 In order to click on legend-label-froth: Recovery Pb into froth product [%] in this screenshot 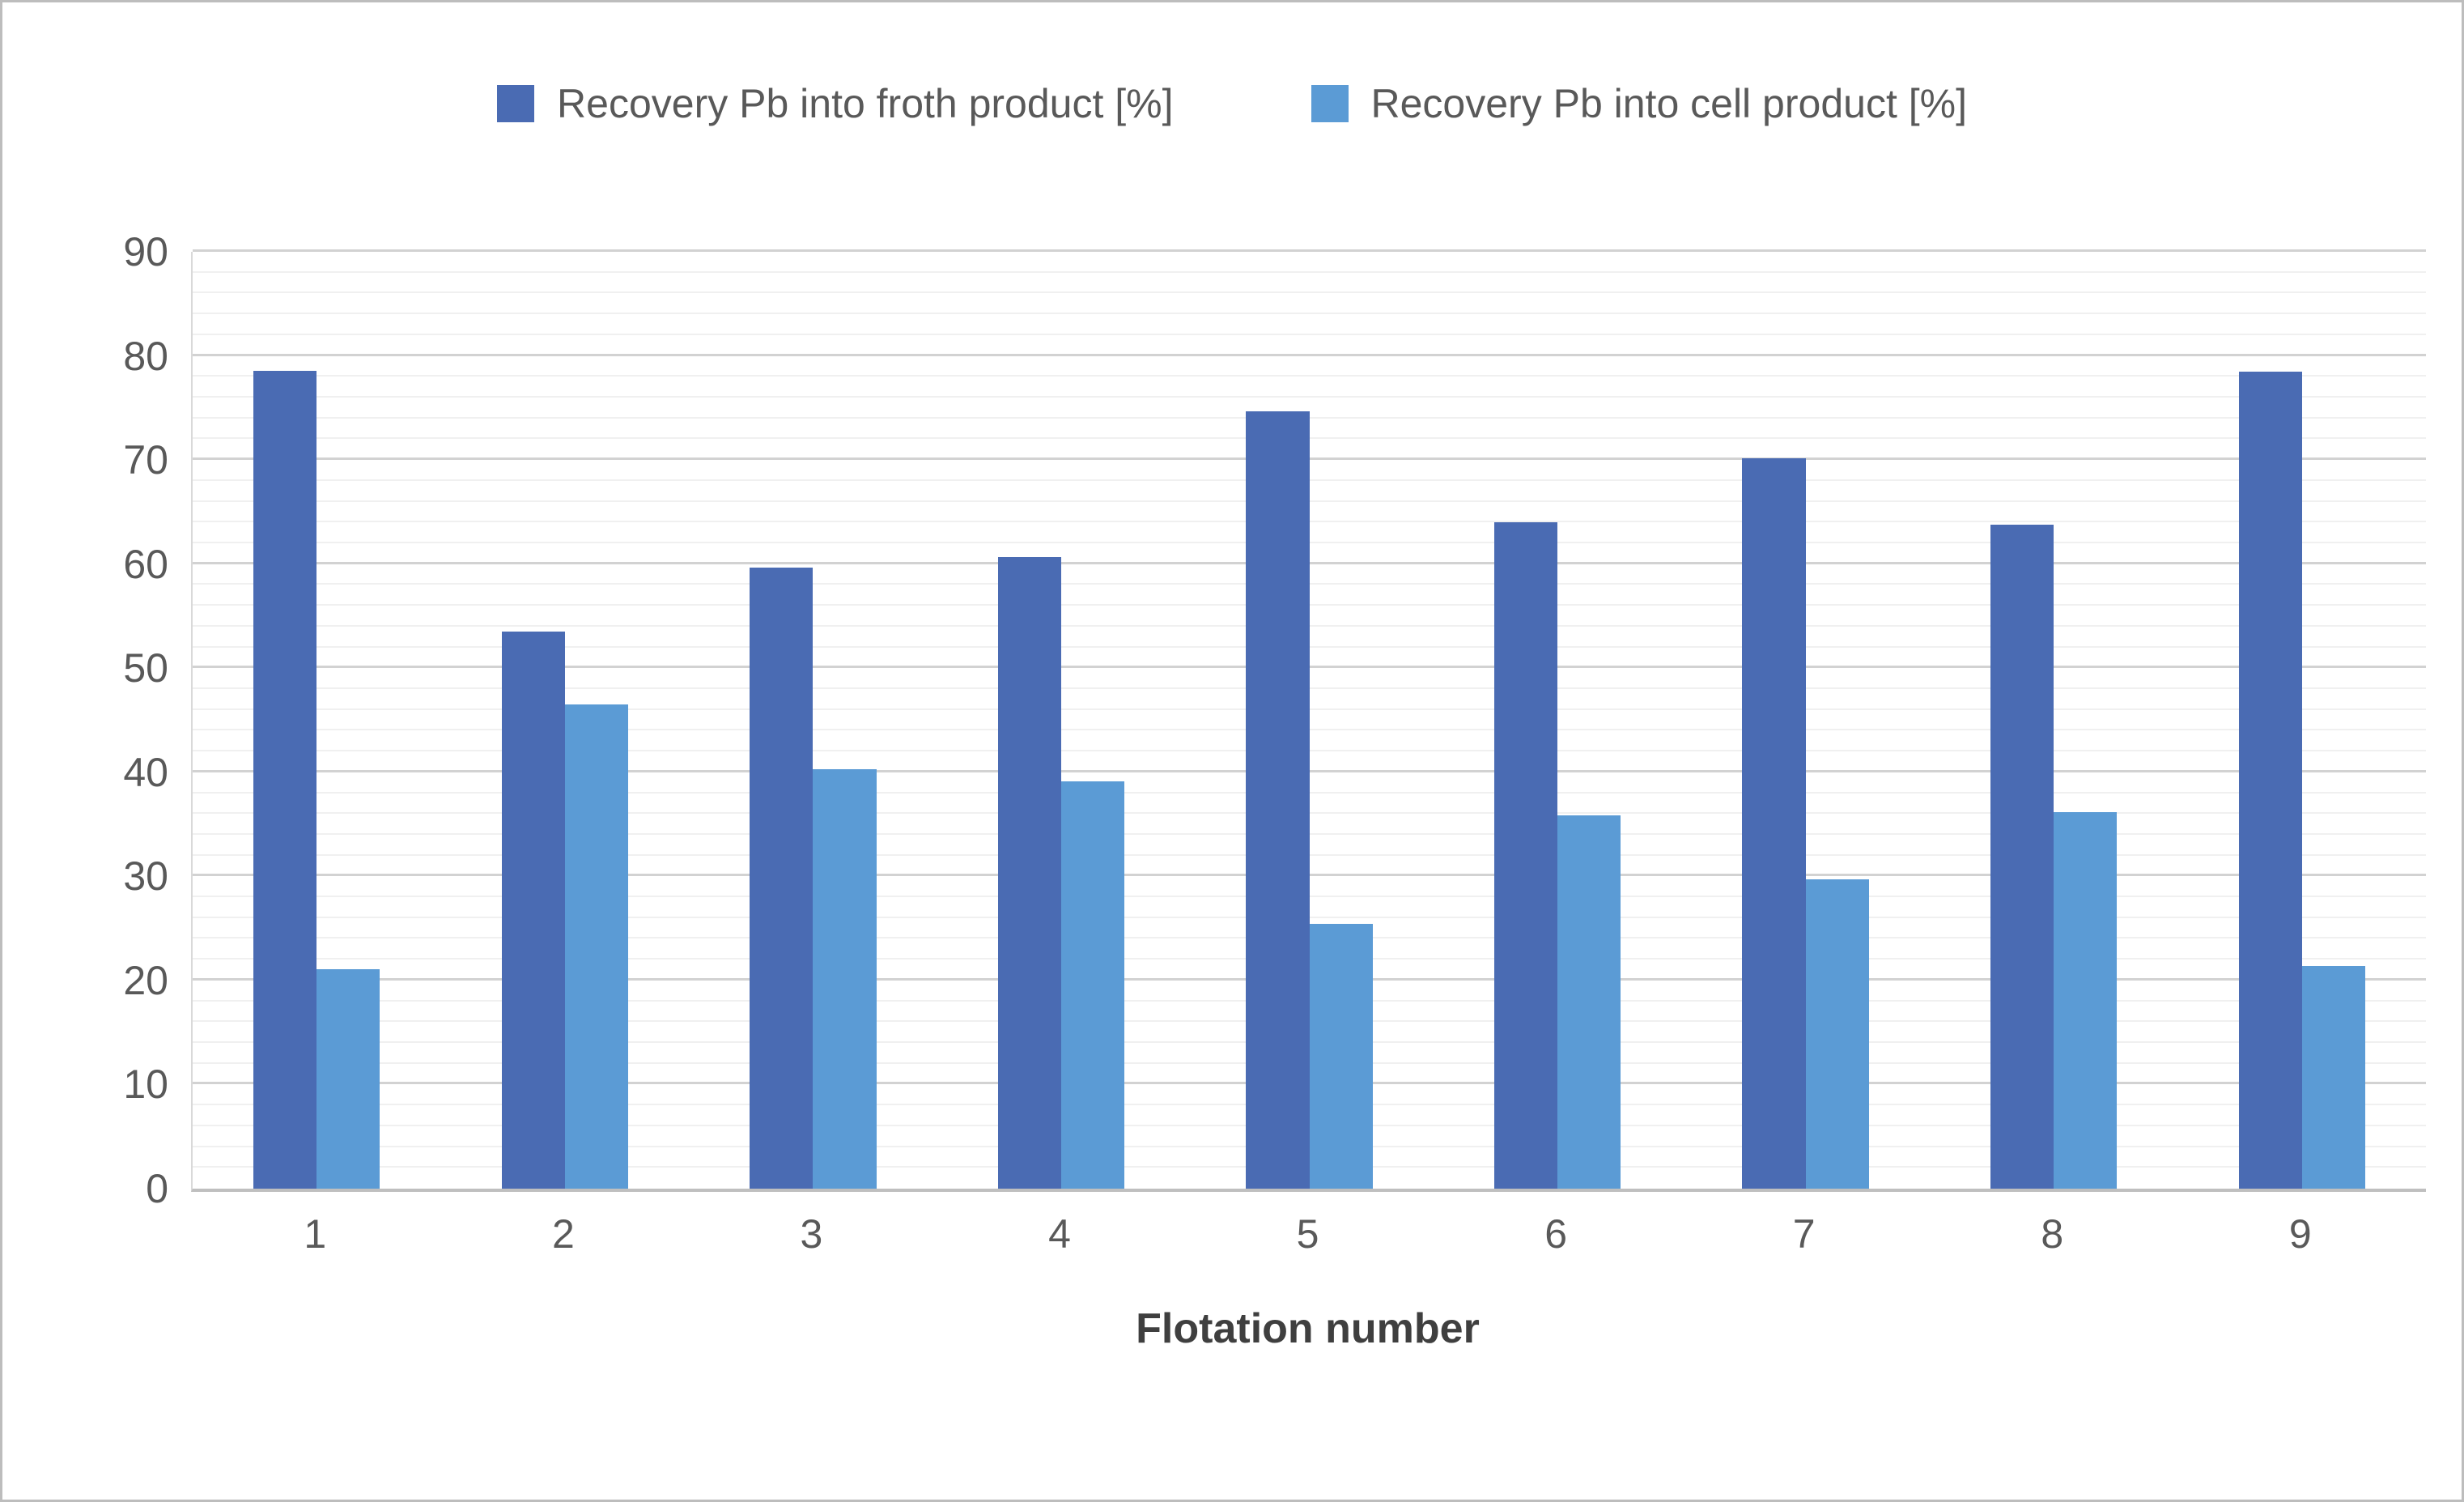, I will do `click(866, 103)`.